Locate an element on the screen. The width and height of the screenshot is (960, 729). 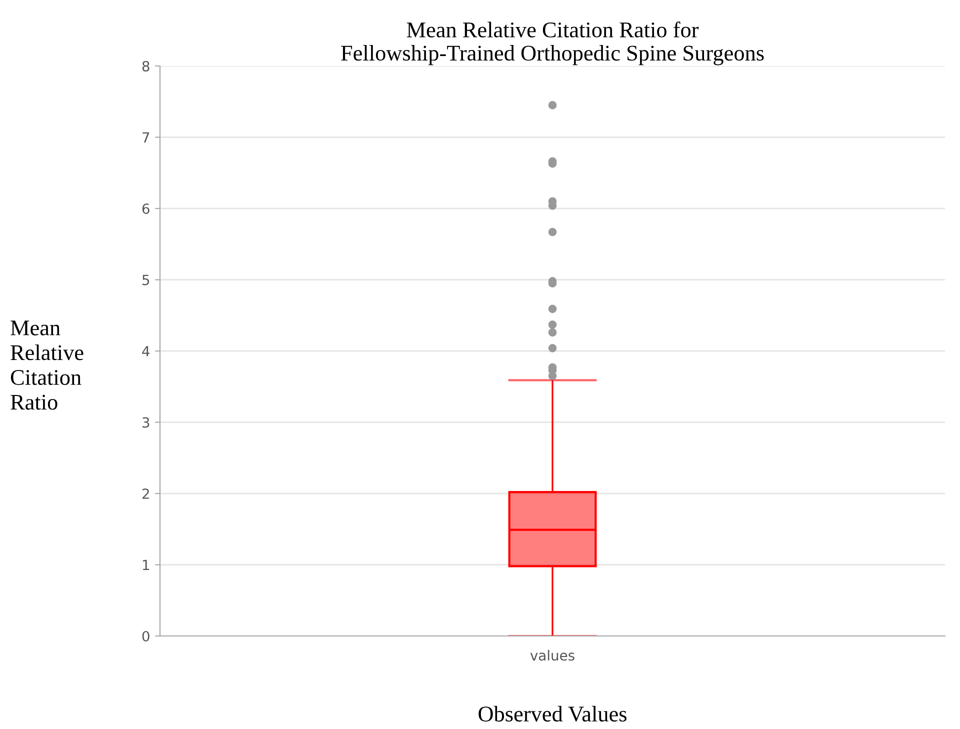
y-tick-label: 3 is located at coordinates (146, 422).